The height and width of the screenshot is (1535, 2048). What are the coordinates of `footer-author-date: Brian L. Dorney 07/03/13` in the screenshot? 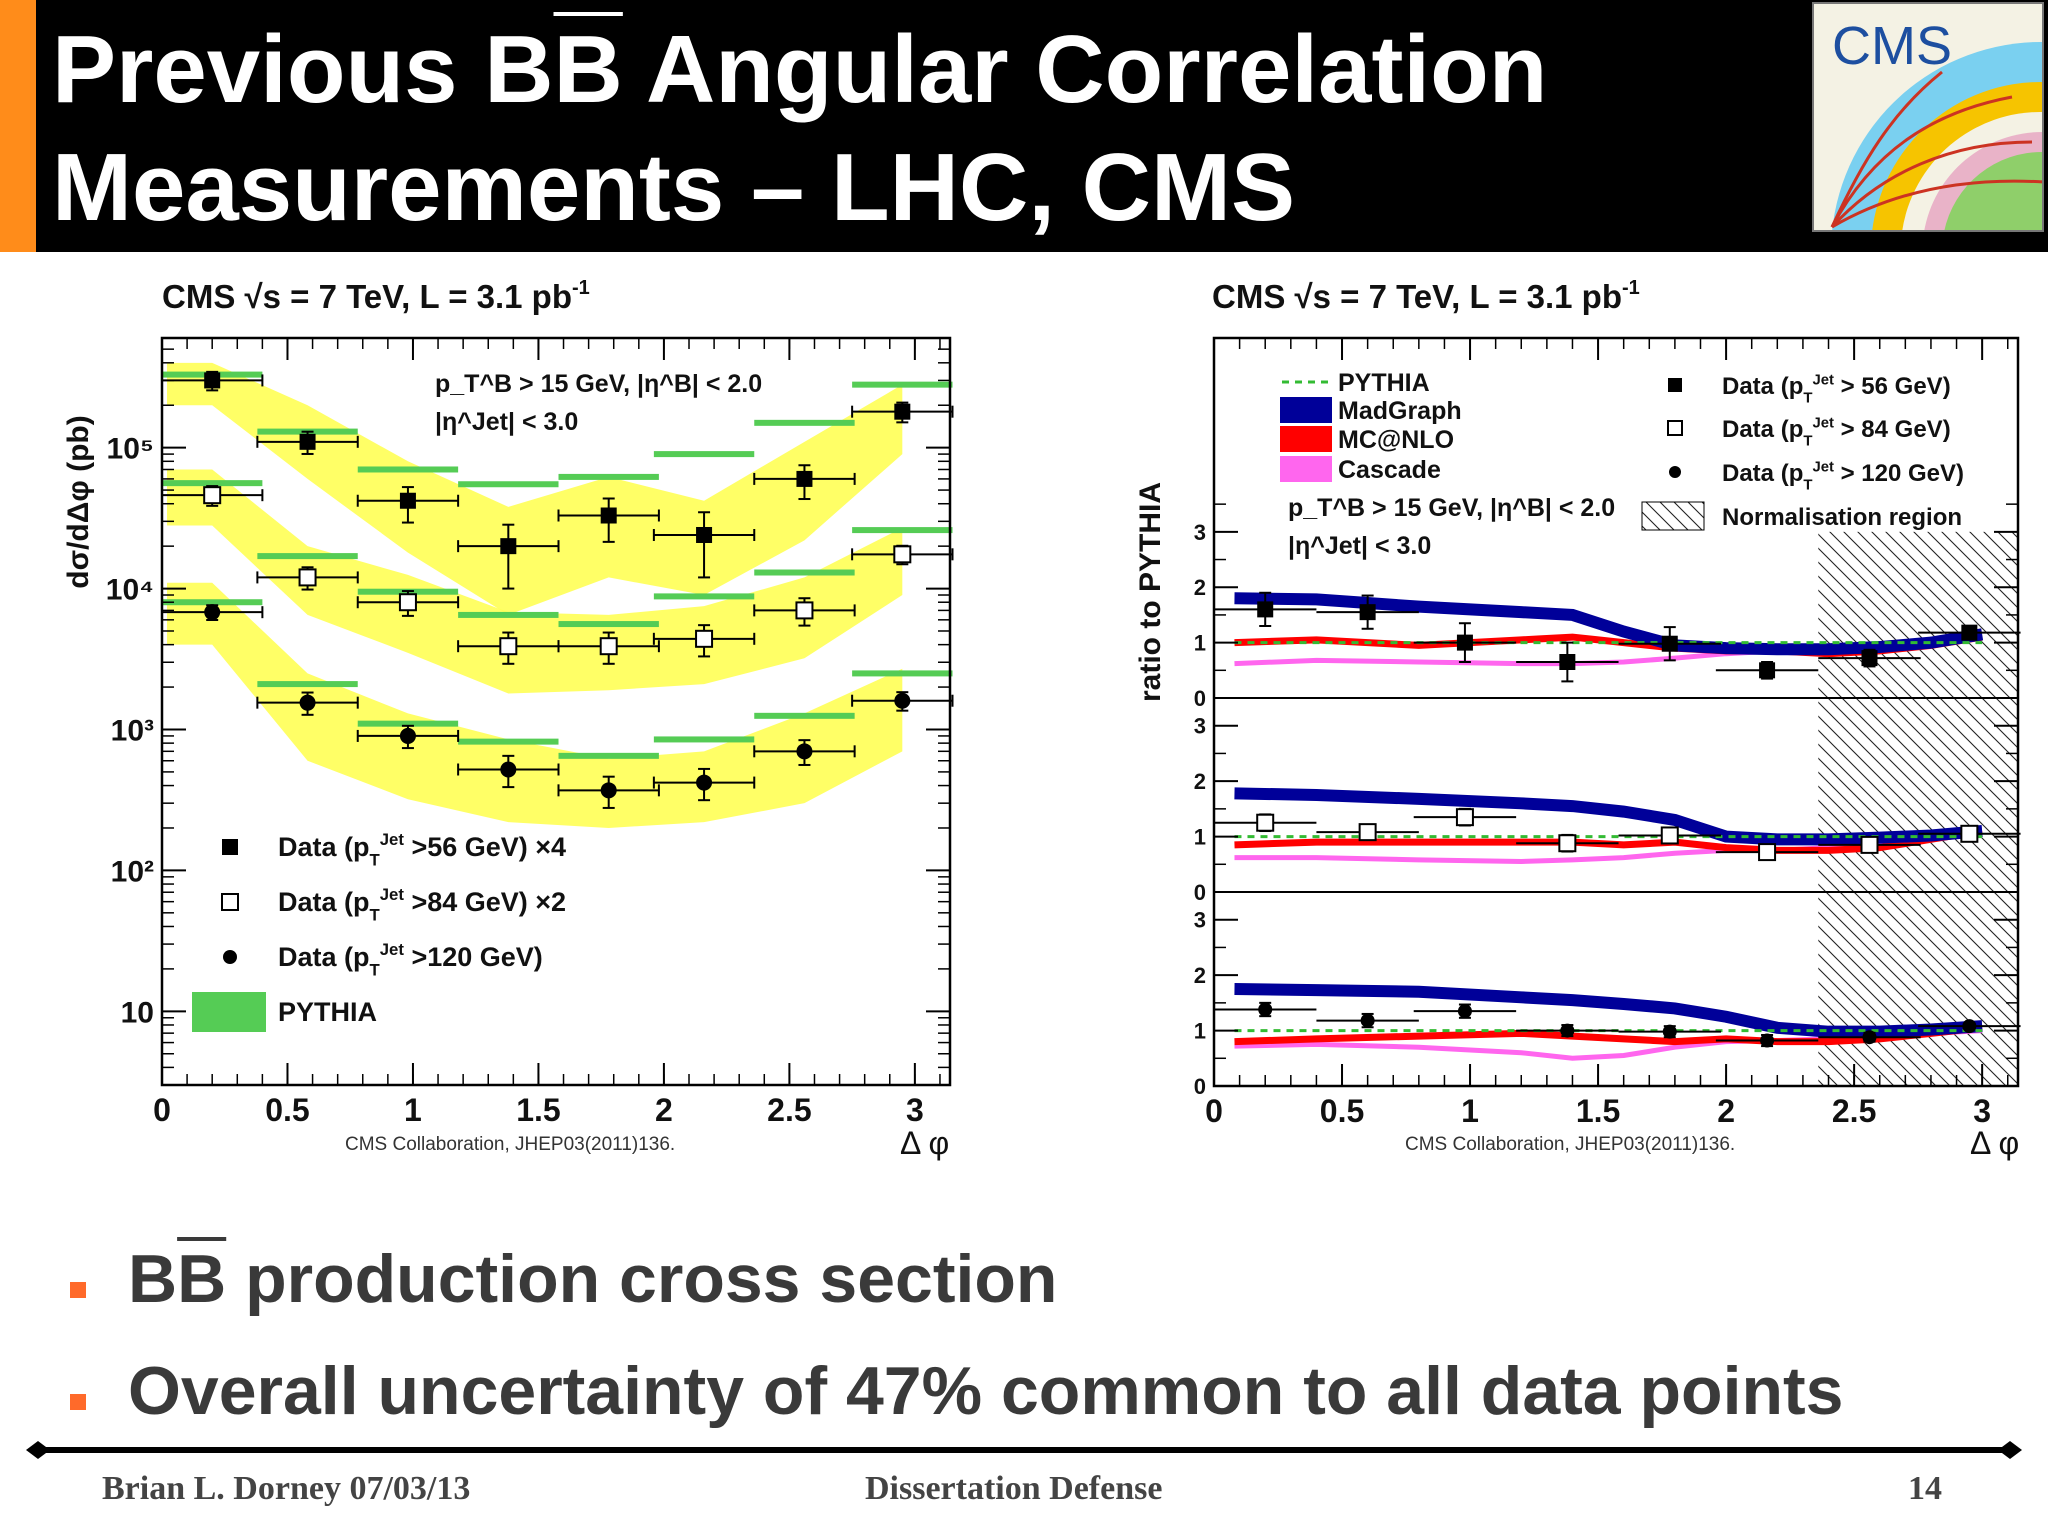 It's located at (286, 1488).